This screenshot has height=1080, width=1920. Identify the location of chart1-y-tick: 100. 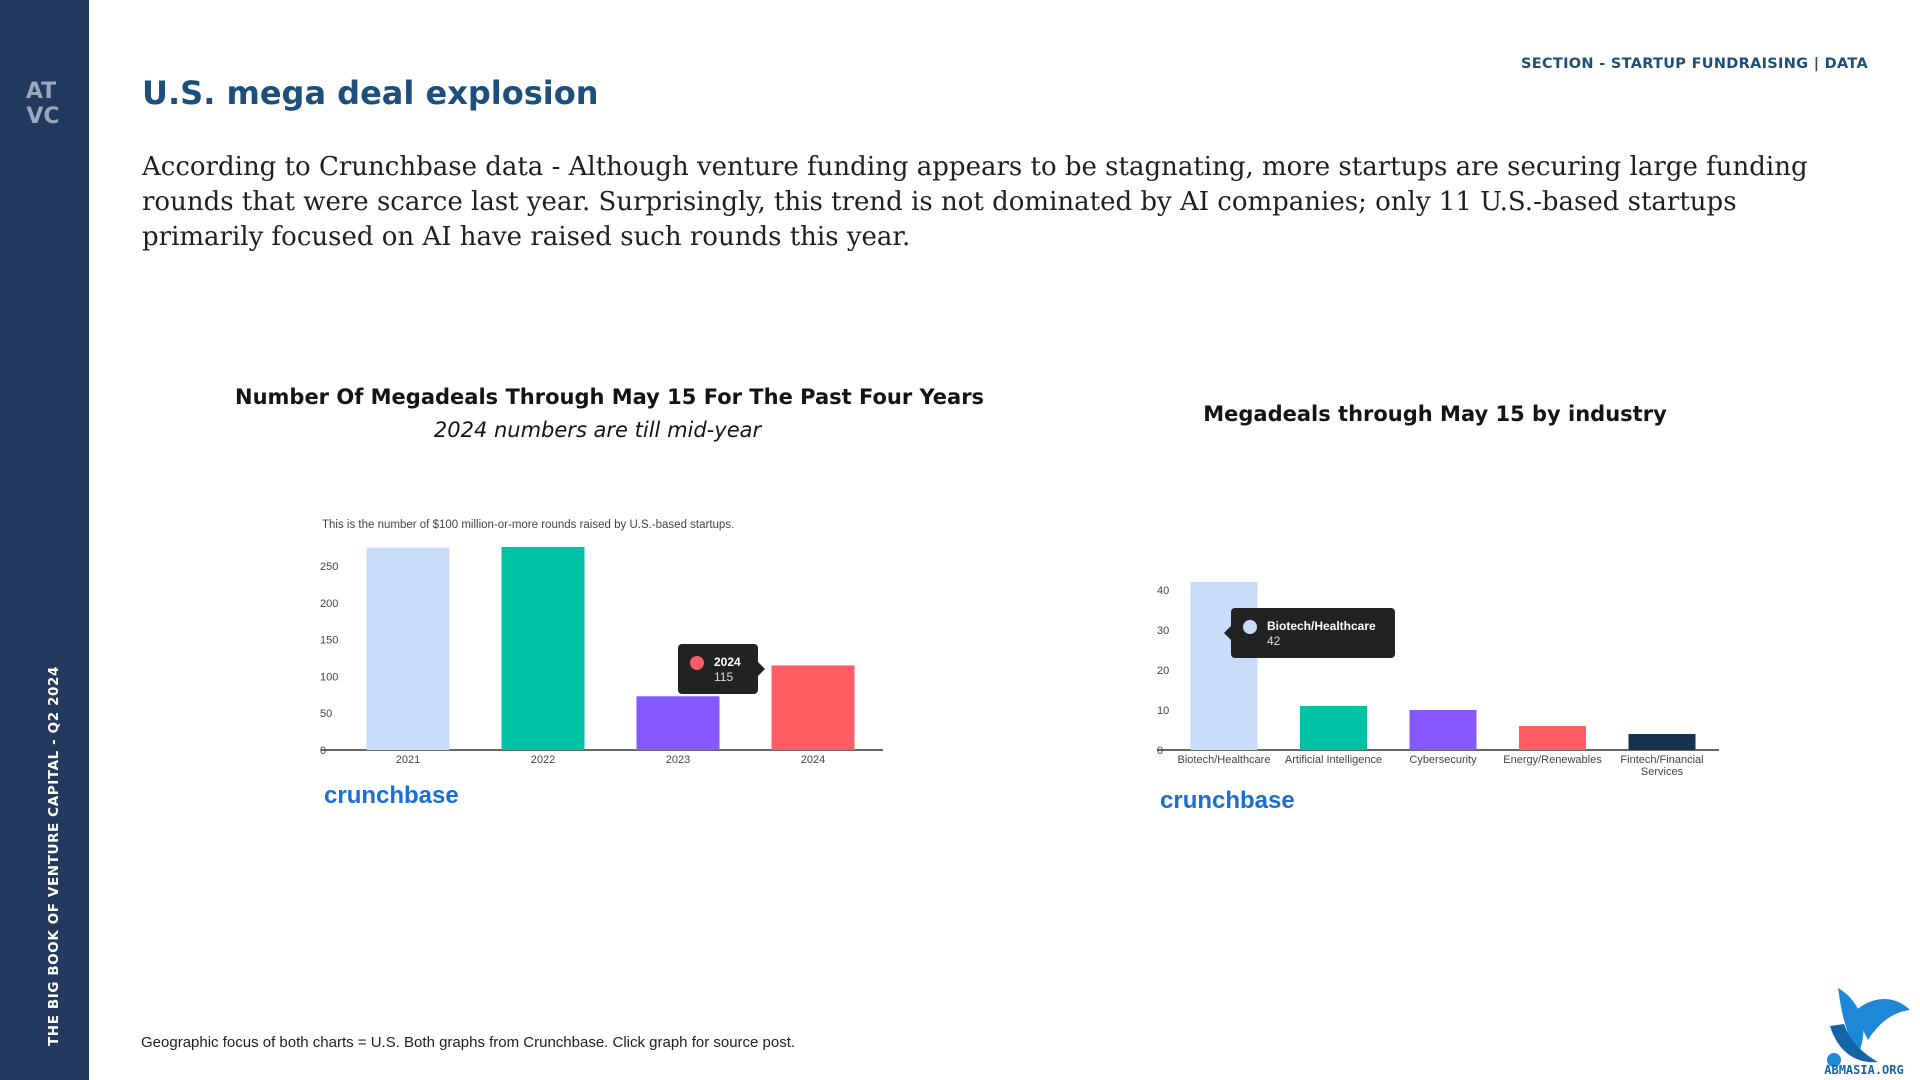
(329, 677).